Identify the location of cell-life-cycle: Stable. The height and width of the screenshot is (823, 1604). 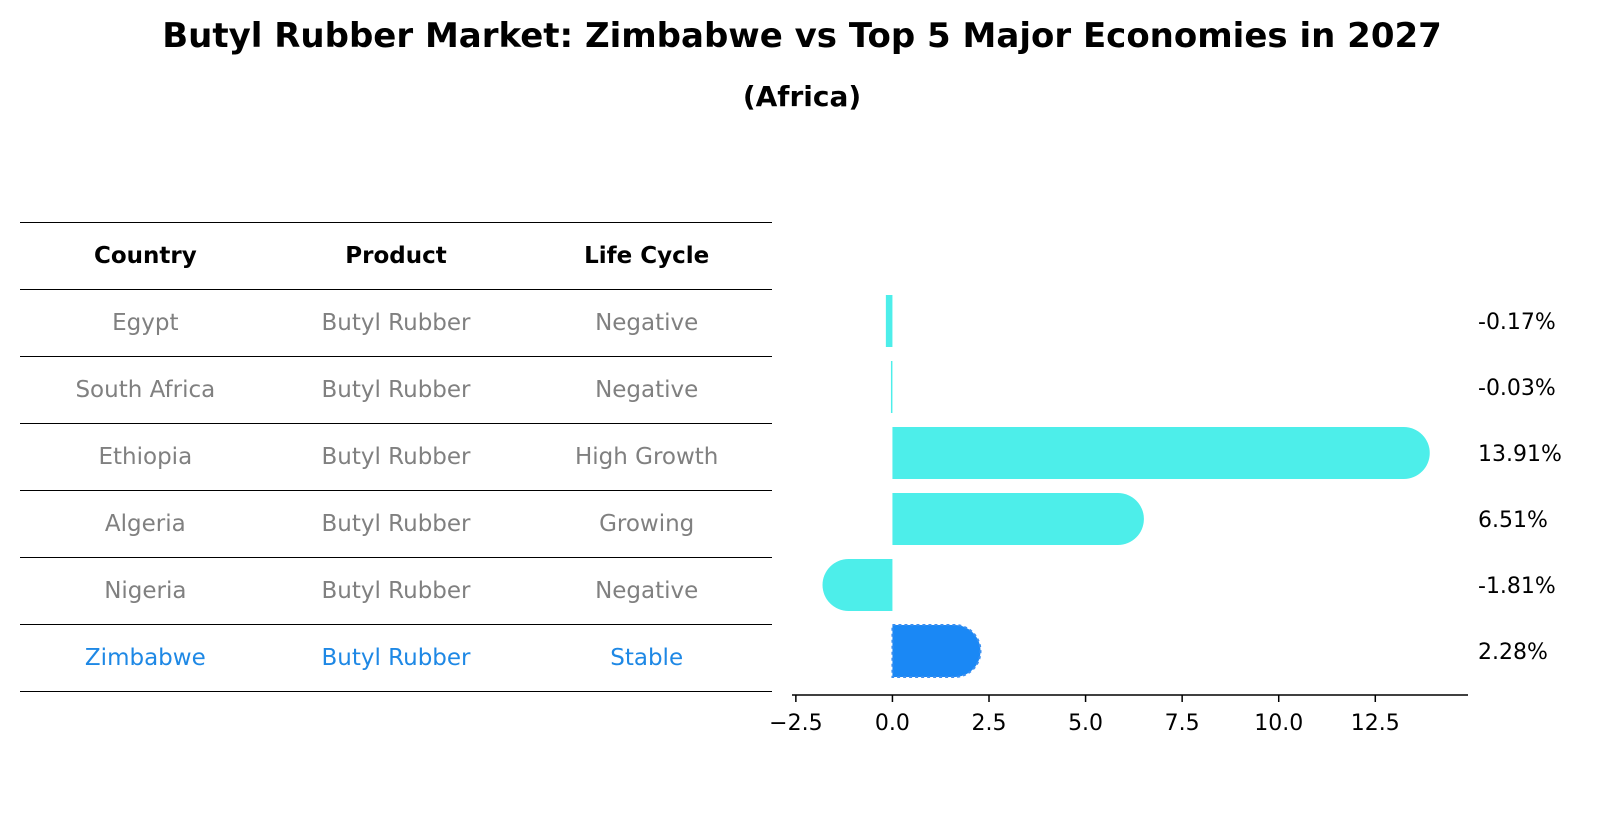
(647, 658).